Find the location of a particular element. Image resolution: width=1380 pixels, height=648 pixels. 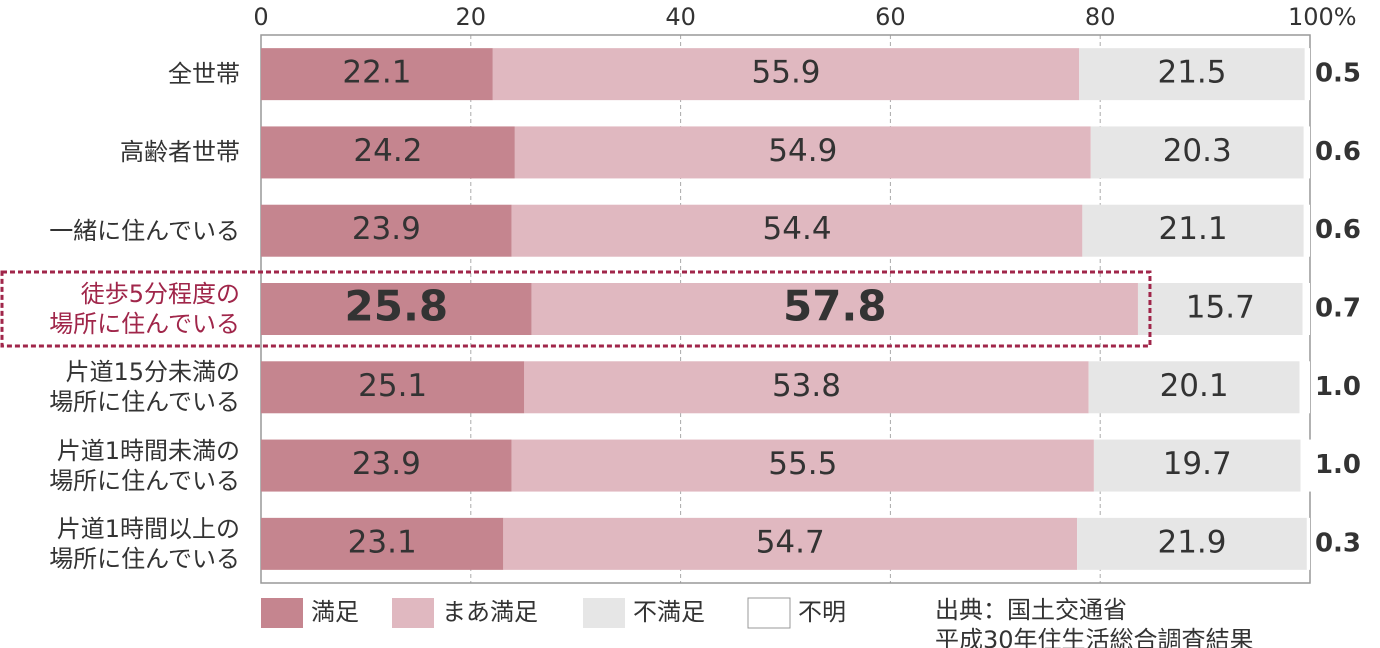

value-label: 24.2 is located at coordinates (387, 151).